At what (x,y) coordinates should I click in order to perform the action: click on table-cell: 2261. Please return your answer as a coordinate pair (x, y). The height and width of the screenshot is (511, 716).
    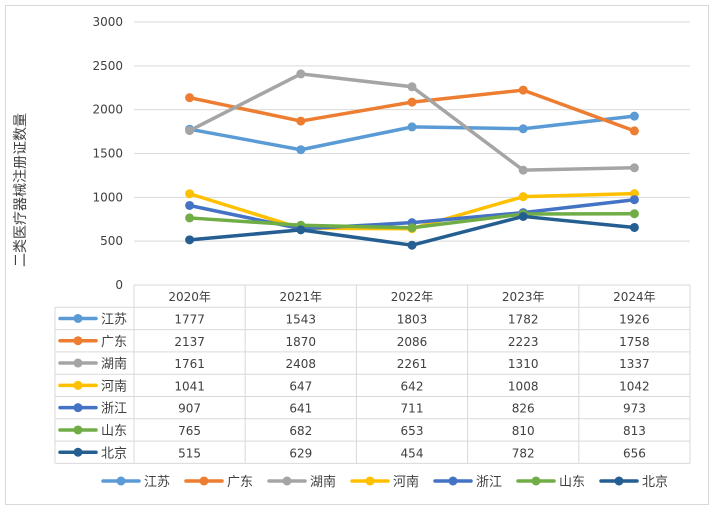
    Looking at the image, I should click on (412, 364).